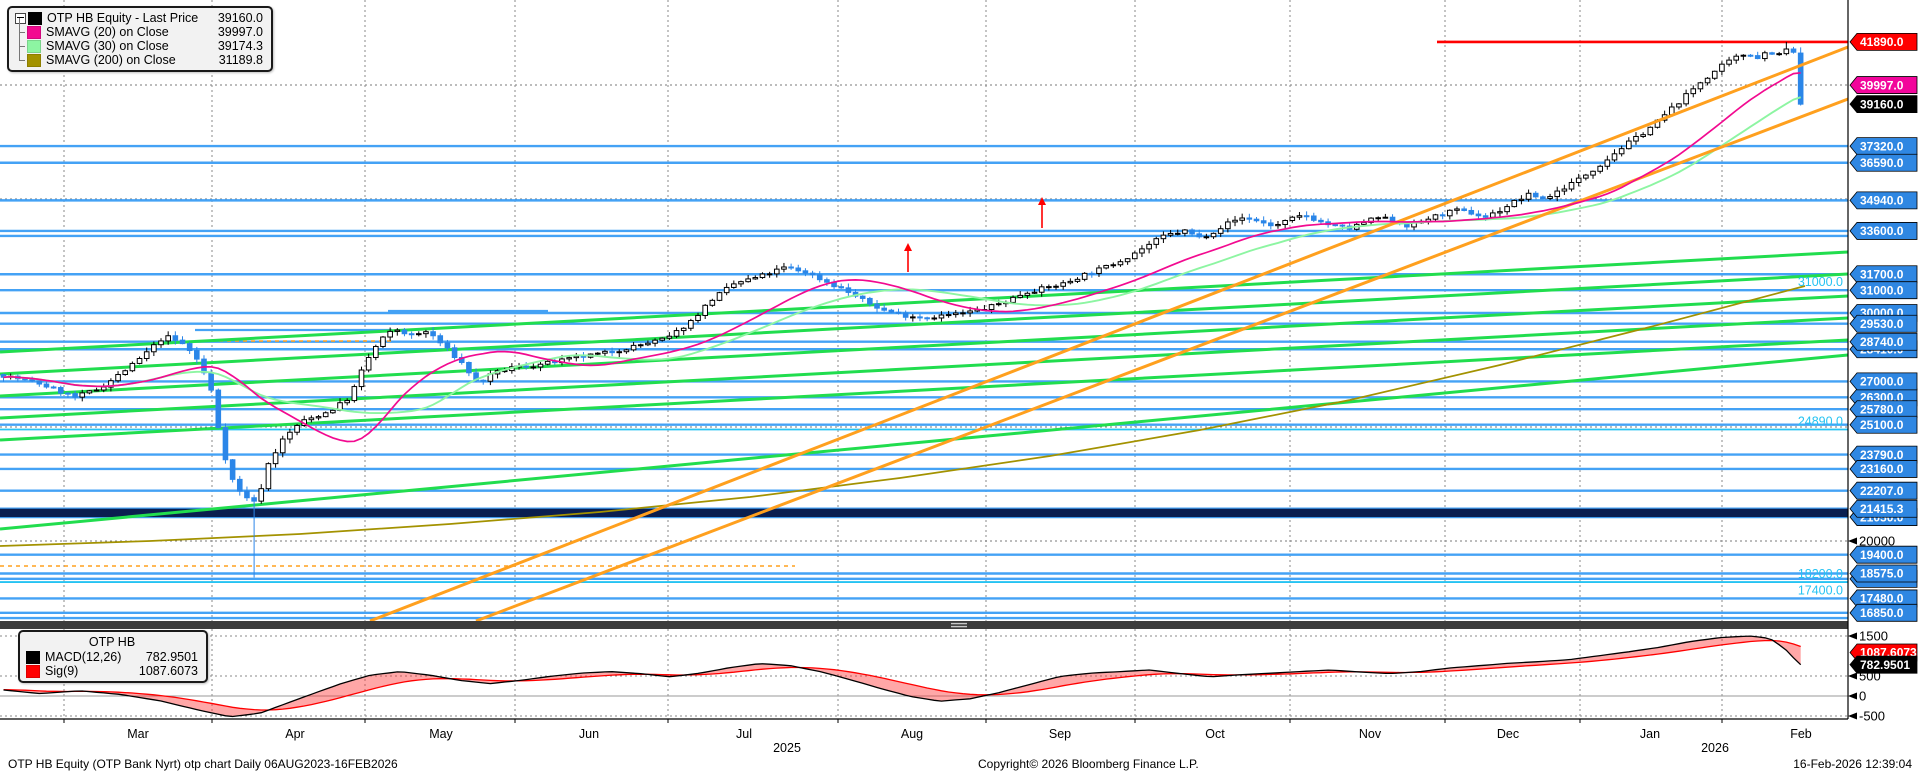 The height and width of the screenshot is (775, 1918). I want to click on month-label: Dec, so click(1508, 734).